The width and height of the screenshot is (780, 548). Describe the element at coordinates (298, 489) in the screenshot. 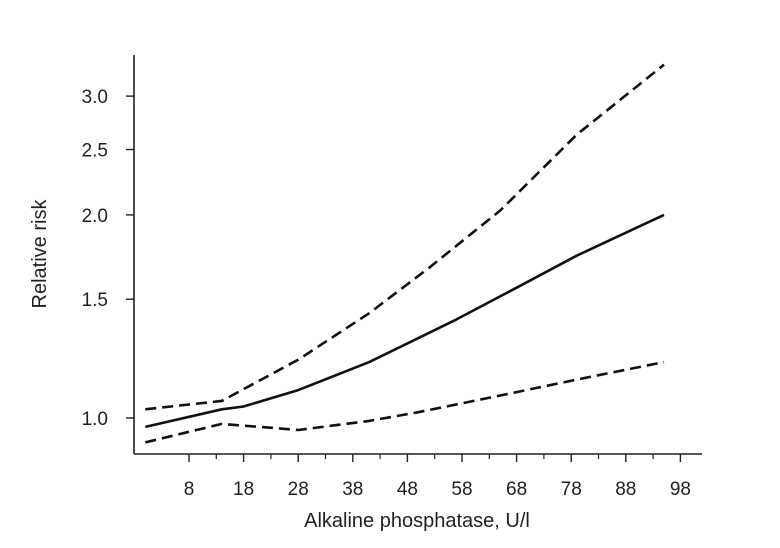

I see `x-tick-label: 28` at that location.